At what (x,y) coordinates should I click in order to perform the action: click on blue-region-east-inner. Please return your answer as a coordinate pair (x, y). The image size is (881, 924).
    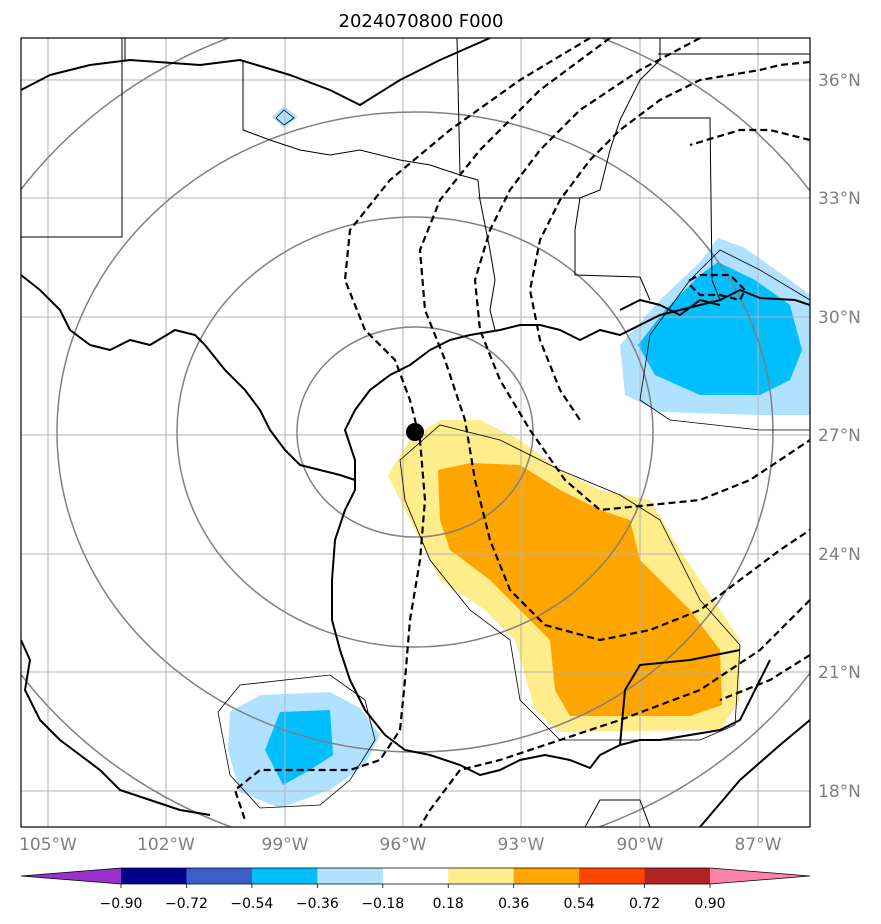
    Looking at the image, I should click on (720, 328).